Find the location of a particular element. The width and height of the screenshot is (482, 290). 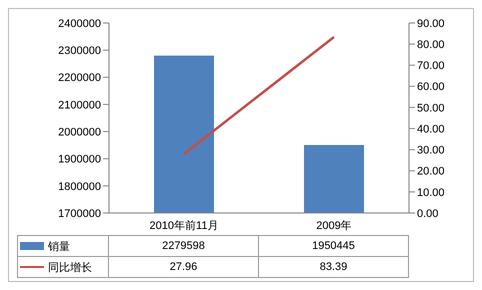

y-tick-label: 2000000 is located at coordinates (79, 132).